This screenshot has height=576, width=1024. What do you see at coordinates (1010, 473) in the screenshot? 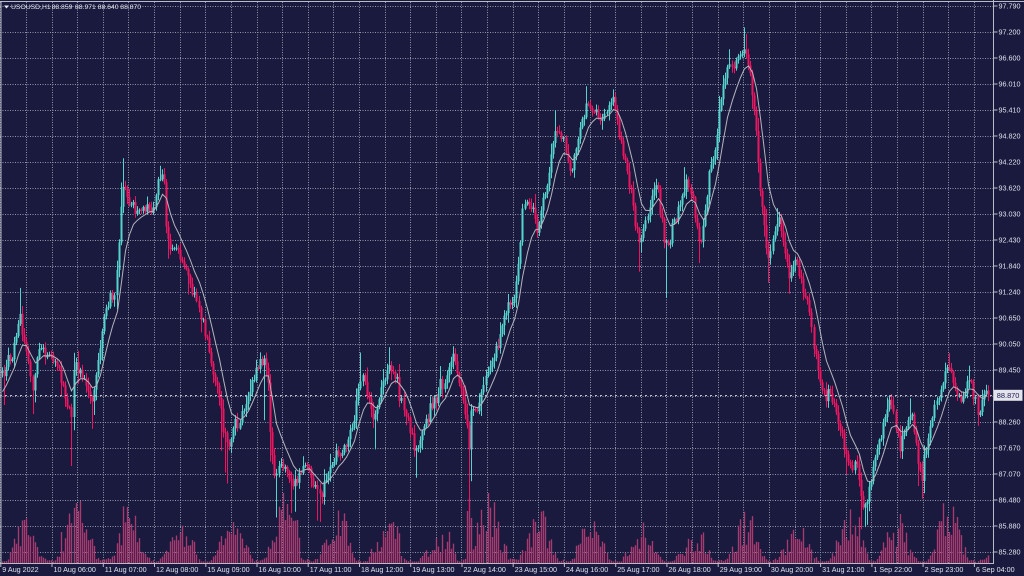
I see `svg-text: 87.070` at bounding box center [1010, 473].